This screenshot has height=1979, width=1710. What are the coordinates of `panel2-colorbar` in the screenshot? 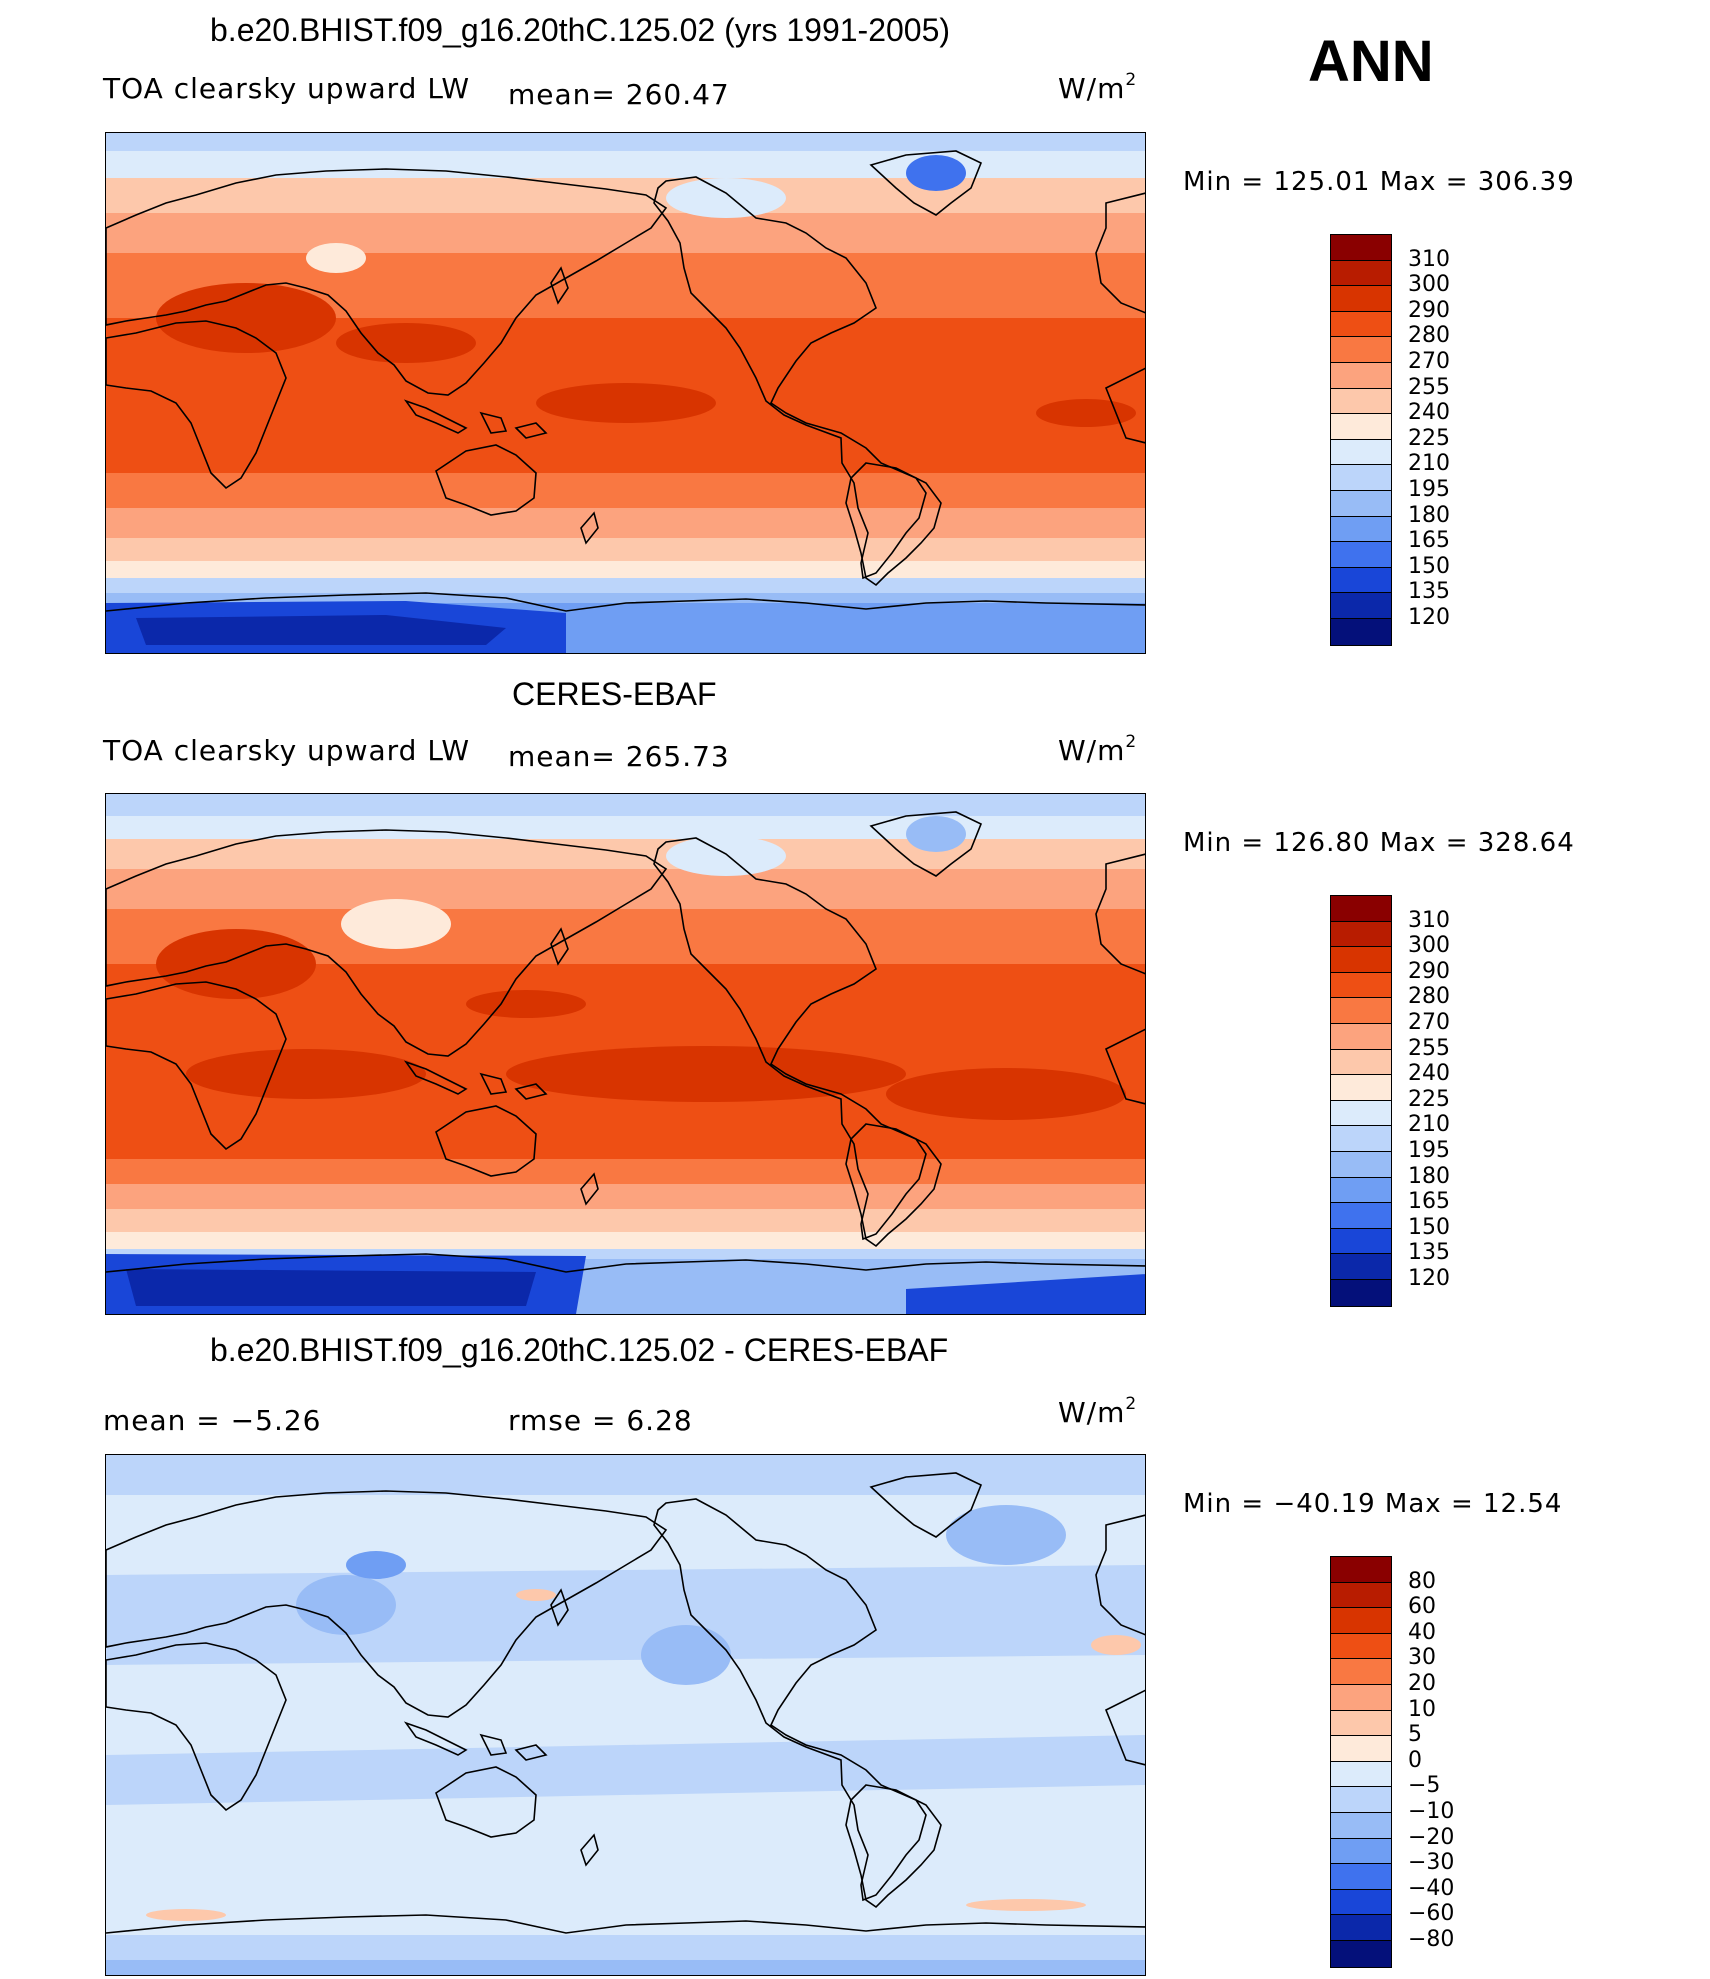 It's located at (1361, 1101).